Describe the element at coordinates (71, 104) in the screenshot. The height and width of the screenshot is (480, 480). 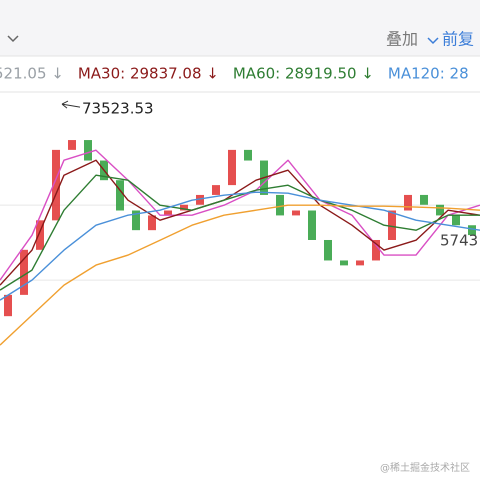
I see `annotation-arrow` at that location.